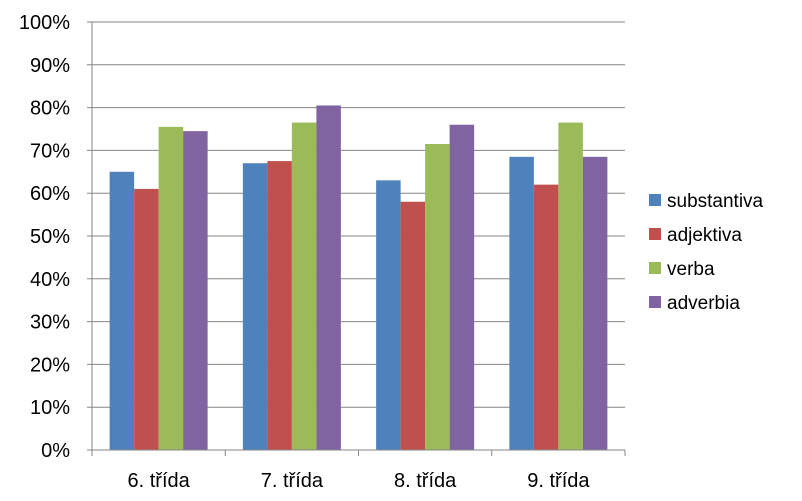 The width and height of the screenshot is (802, 501). Describe the element at coordinates (715, 201) in the screenshot. I see `legend-label-substantiva: substantiva` at that location.